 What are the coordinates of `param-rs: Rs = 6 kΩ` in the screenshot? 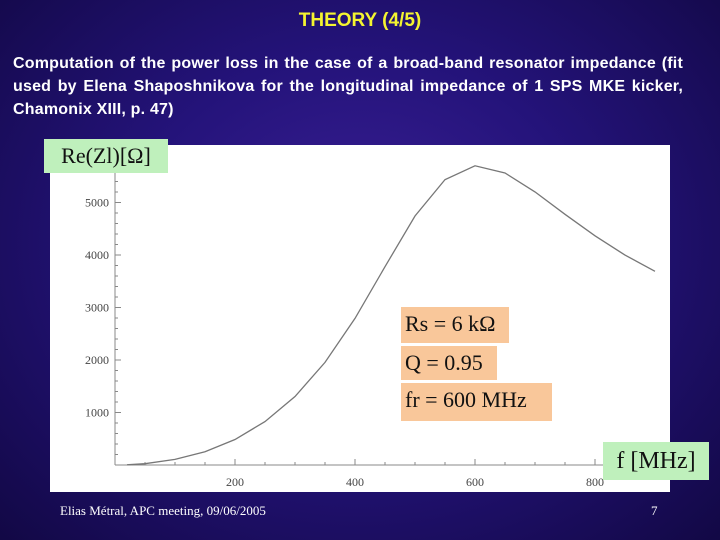 It's located at (455, 325).